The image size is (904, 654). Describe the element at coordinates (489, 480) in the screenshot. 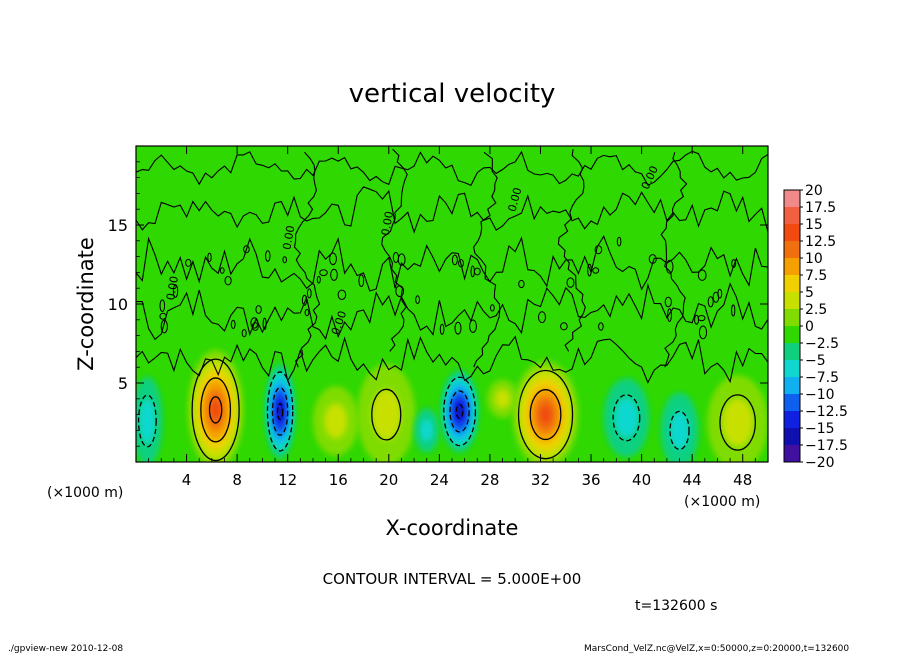

I see `x-tick-label: 28` at that location.